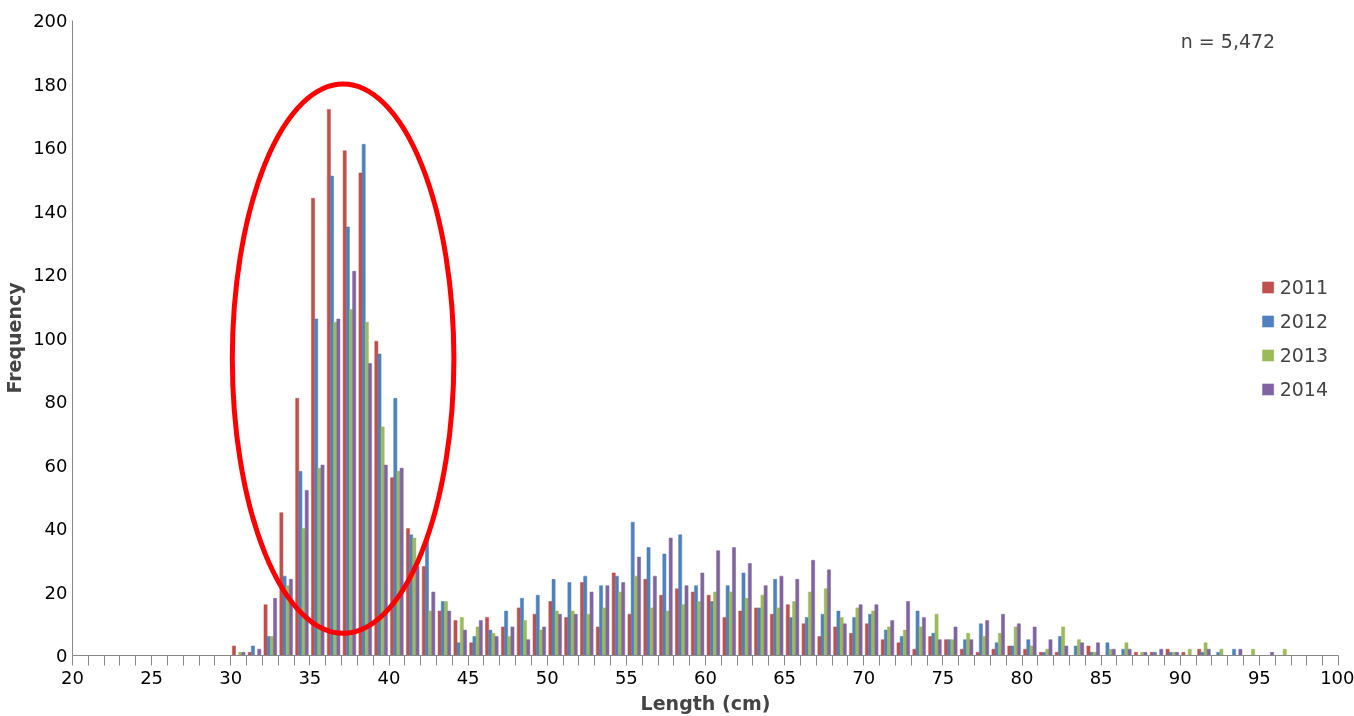  I want to click on x-tick-label: 25, so click(152, 677).